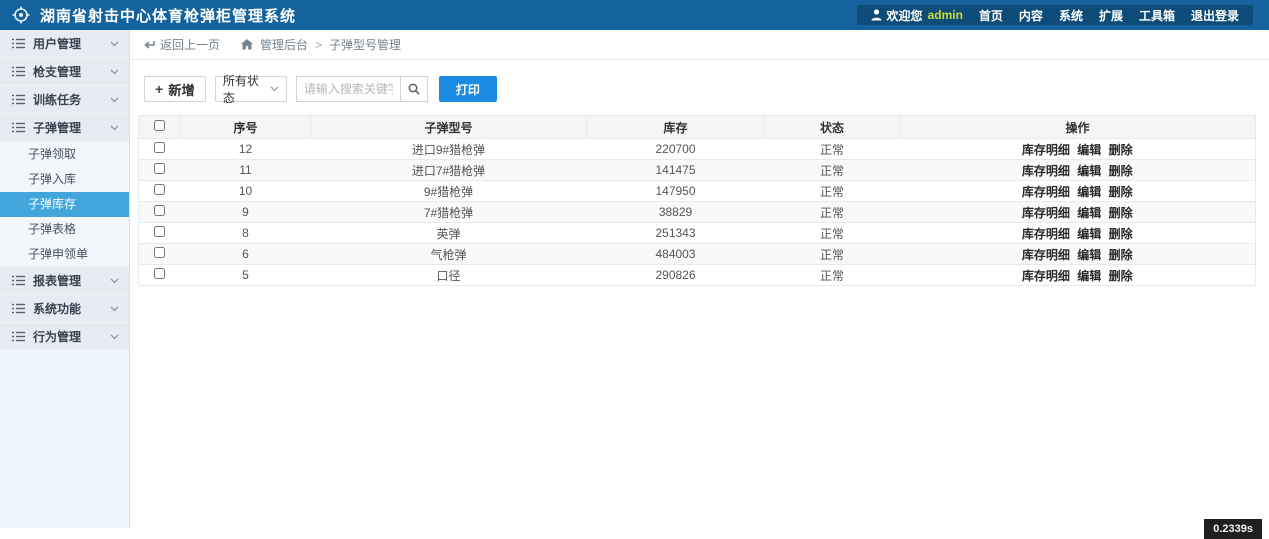 Image resolution: width=1269 pixels, height=539 pixels. I want to click on cell-model: 进口9#猎枪弹, so click(448, 149).